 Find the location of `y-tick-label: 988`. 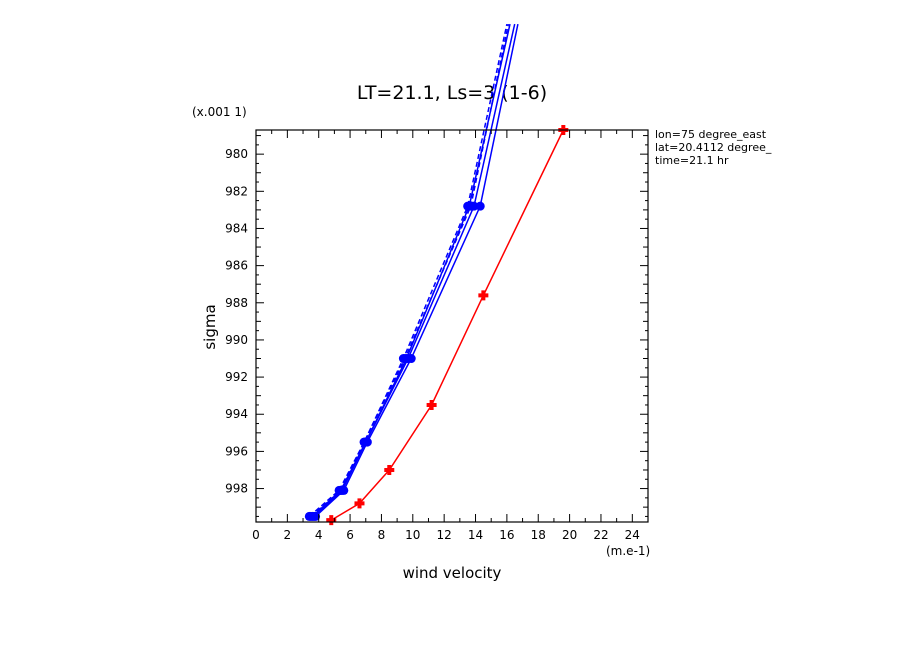

y-tick-label: 988 is located at coordinates (236, 303).